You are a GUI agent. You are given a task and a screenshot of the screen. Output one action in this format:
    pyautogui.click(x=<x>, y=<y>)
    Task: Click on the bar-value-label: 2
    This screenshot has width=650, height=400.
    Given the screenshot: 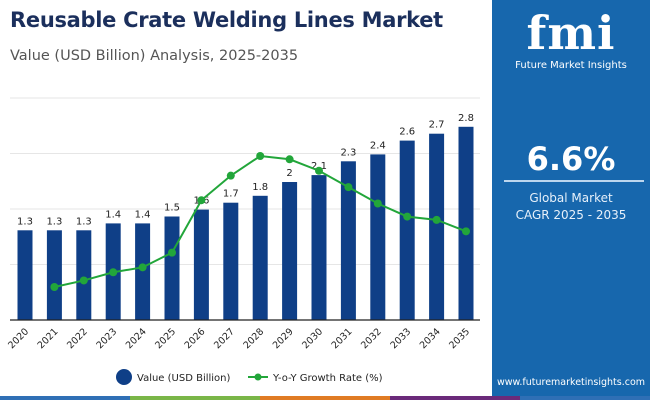 What is the action you would take?
    pyautogui.click(x=289, y=173)
    